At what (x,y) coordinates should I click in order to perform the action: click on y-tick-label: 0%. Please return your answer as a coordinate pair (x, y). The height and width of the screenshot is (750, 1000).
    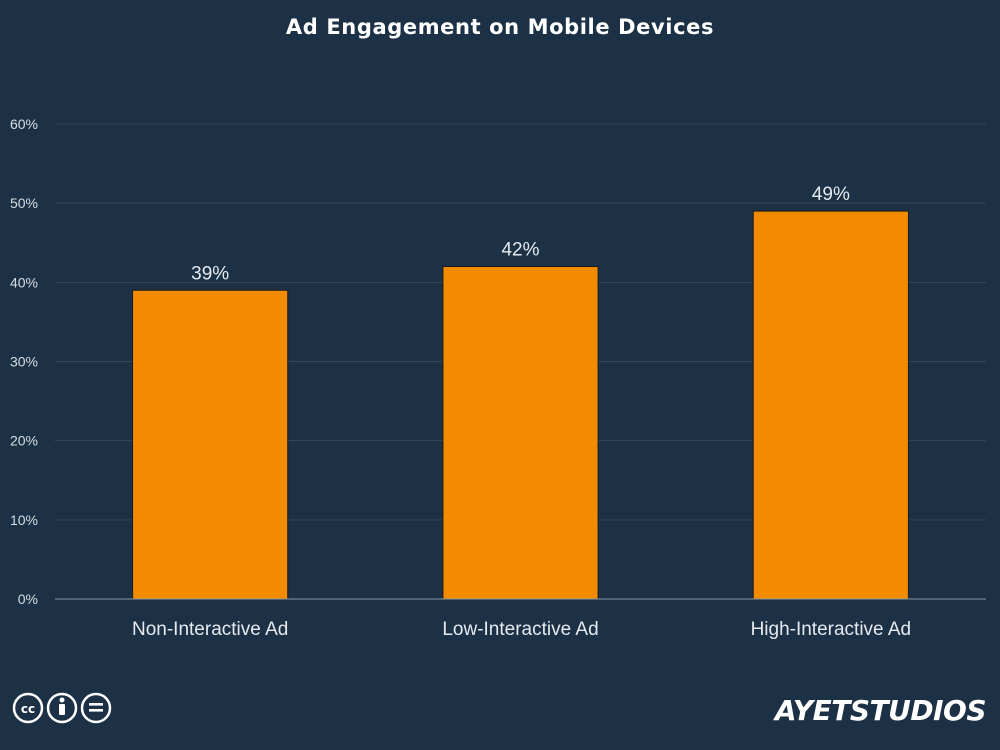
    Looking at the image, I should click on (28, 599).